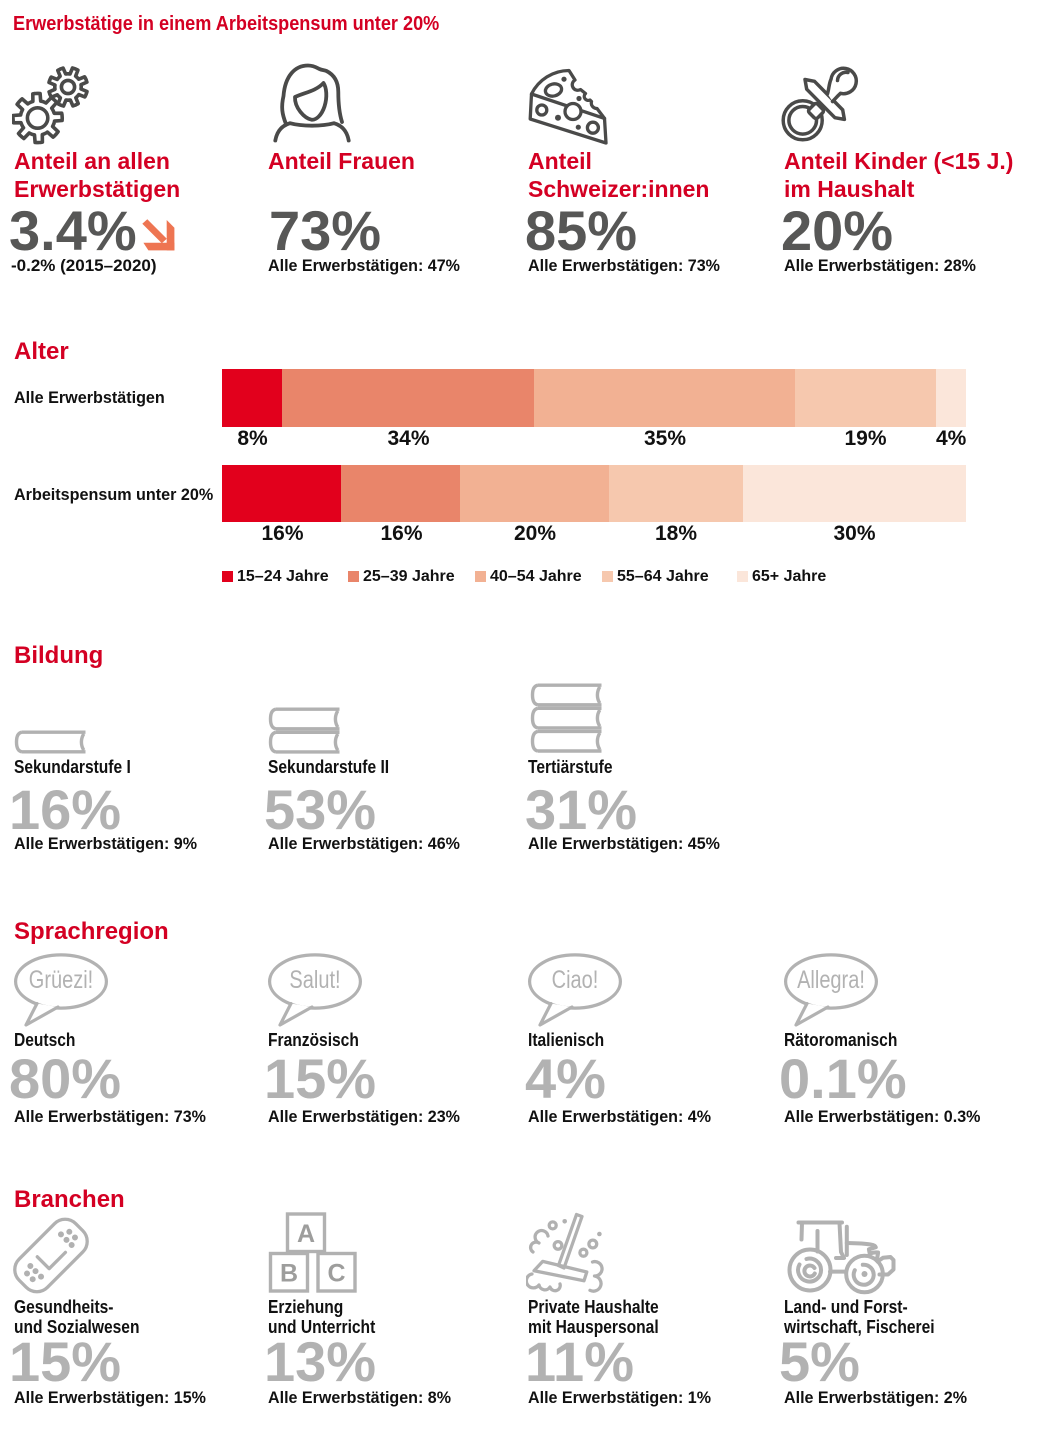 This screenshot has width=1048, height=1446. I want to click on svg-text: A, so click(306, 1234).